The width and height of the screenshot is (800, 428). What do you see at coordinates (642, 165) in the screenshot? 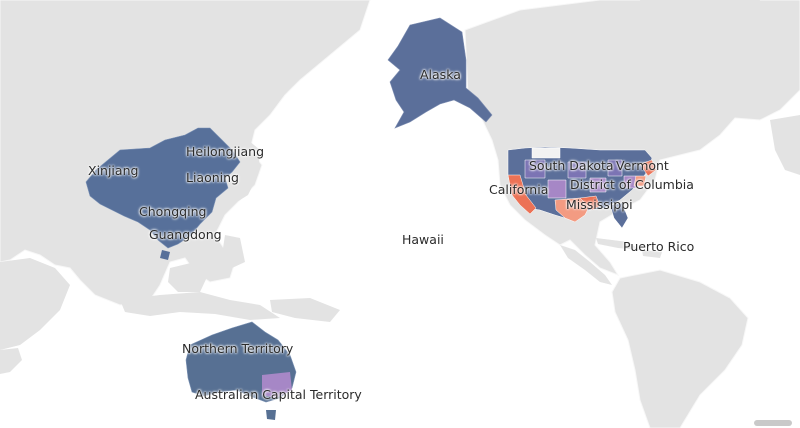
I see `label-vermont: Vermont` at bounding box center [642, 165].